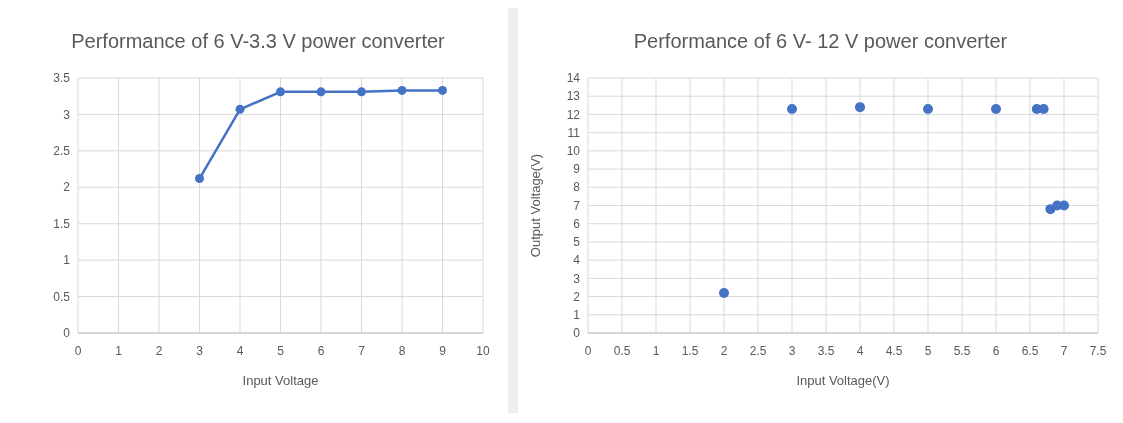  Describe the element at coordinates (962, 351) in the screenshot. I see `x-tick-label: 5.5` at that location.